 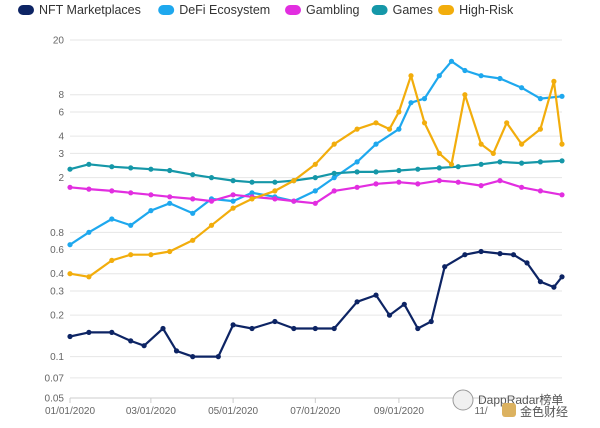 What do you see at coordinates (322, 10) in the screenshot?
I see `legend-item: Gambling` at bounding box center [322, 10].